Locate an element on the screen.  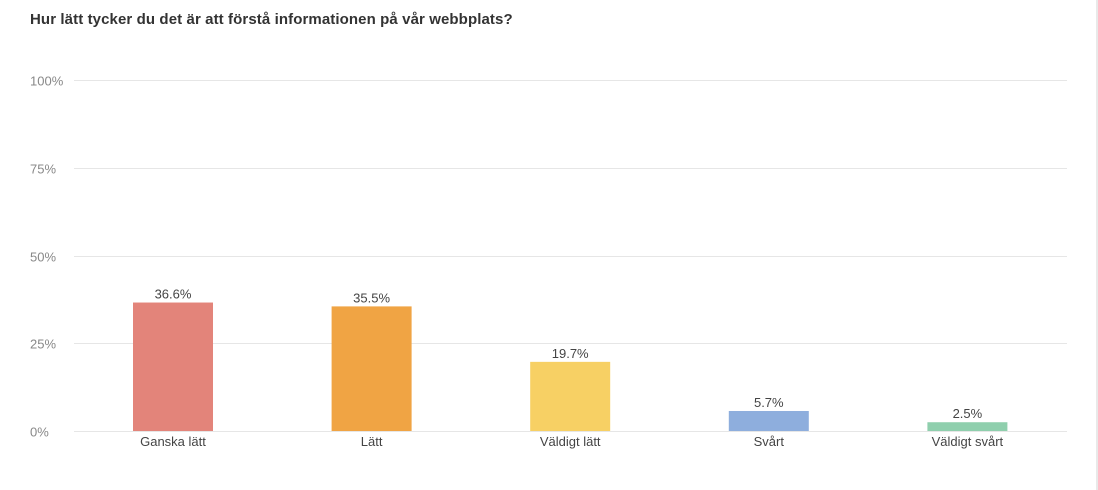
bar-svårt is located at coordinates (768, 420).